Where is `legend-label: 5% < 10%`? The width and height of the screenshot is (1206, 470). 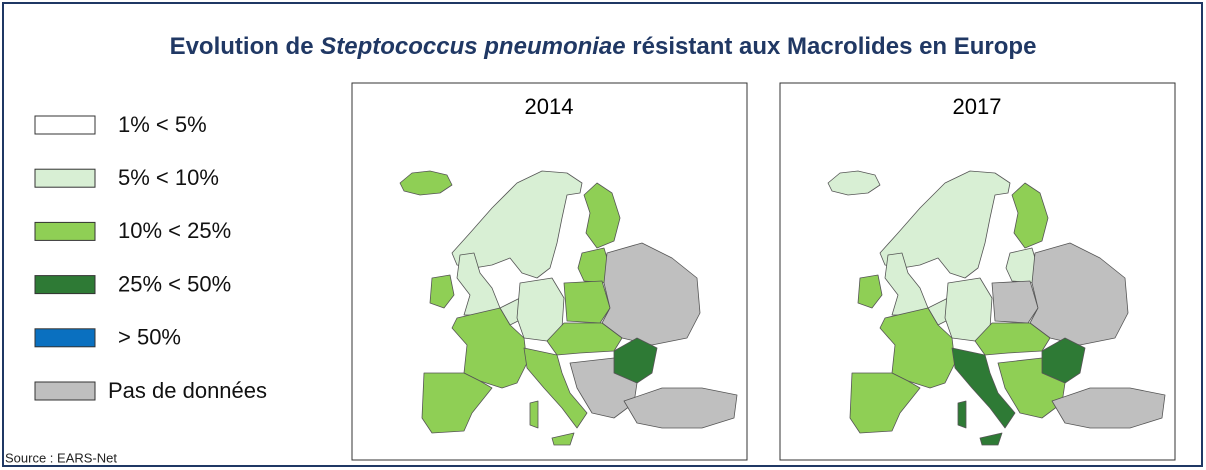
legend-label: 5% < 10% is located at coordinates (168, 177).